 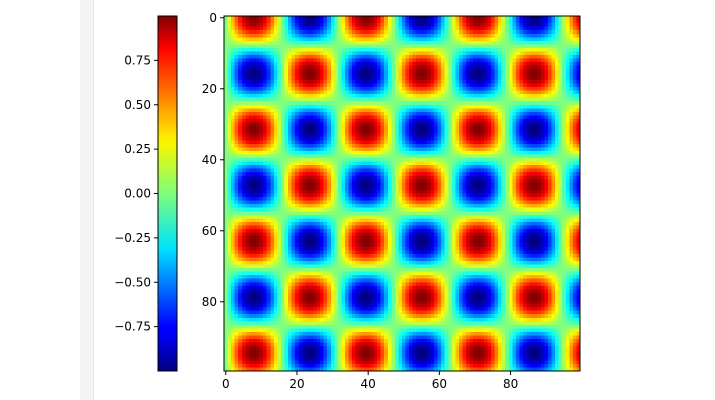 I want to click on colorbar-ticks: 0.75 0.50 0.25 0.00 −0.25 −0.50 −0.75, so click(x=136, y=193).